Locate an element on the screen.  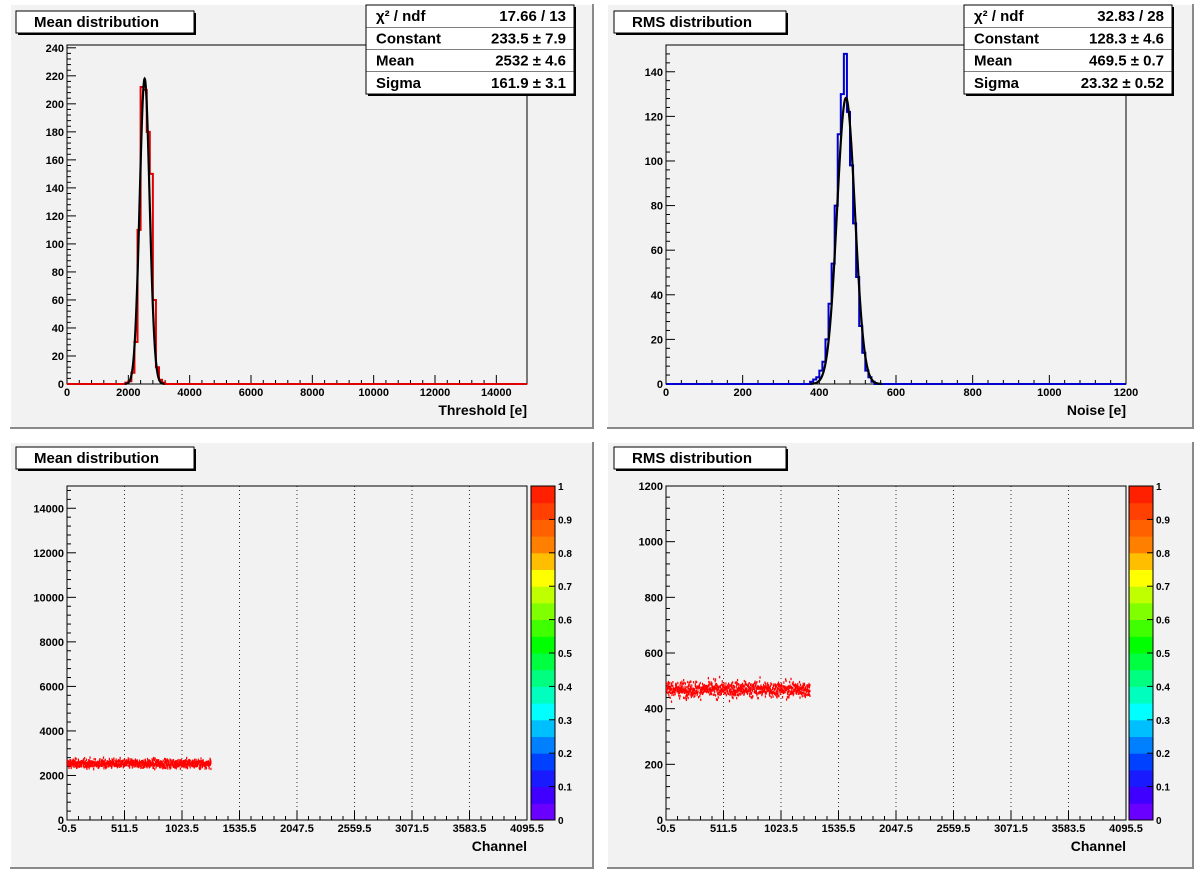
x-tick-label: 1023.5 is located at coordinates (781, 829).